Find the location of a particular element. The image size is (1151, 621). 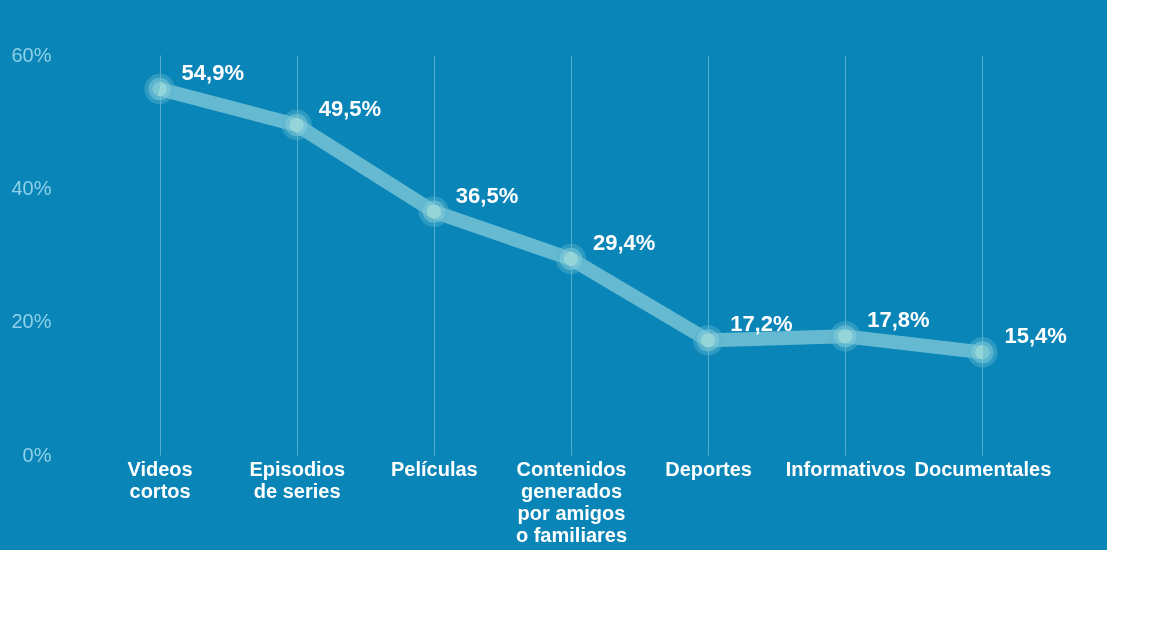

y-tick-label: 0% is located at coordinates (37, 454).